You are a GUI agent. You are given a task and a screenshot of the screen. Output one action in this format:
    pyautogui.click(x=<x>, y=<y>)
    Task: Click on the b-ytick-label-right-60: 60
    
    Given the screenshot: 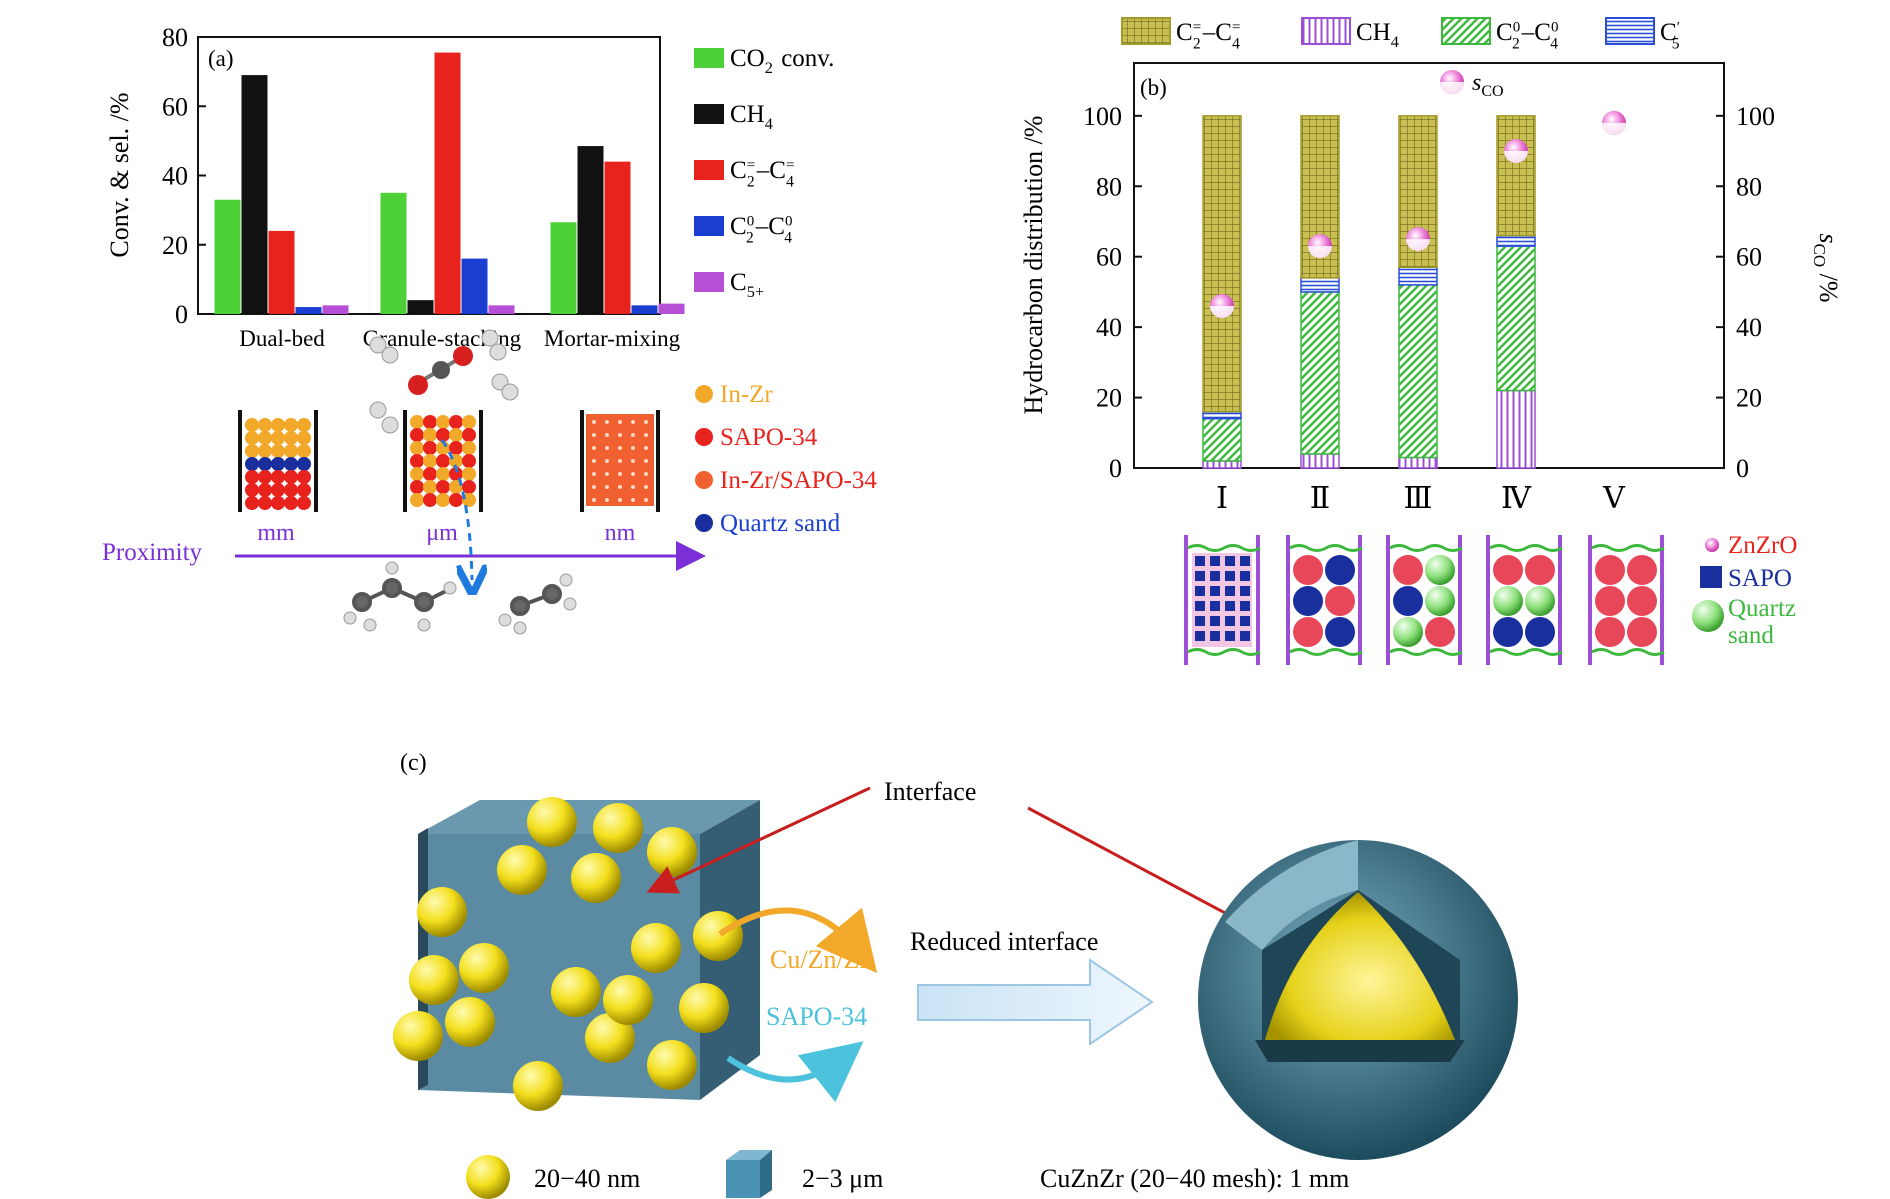 What is the action you would take?
    pyautogui.click(x=1749, y=257)
    